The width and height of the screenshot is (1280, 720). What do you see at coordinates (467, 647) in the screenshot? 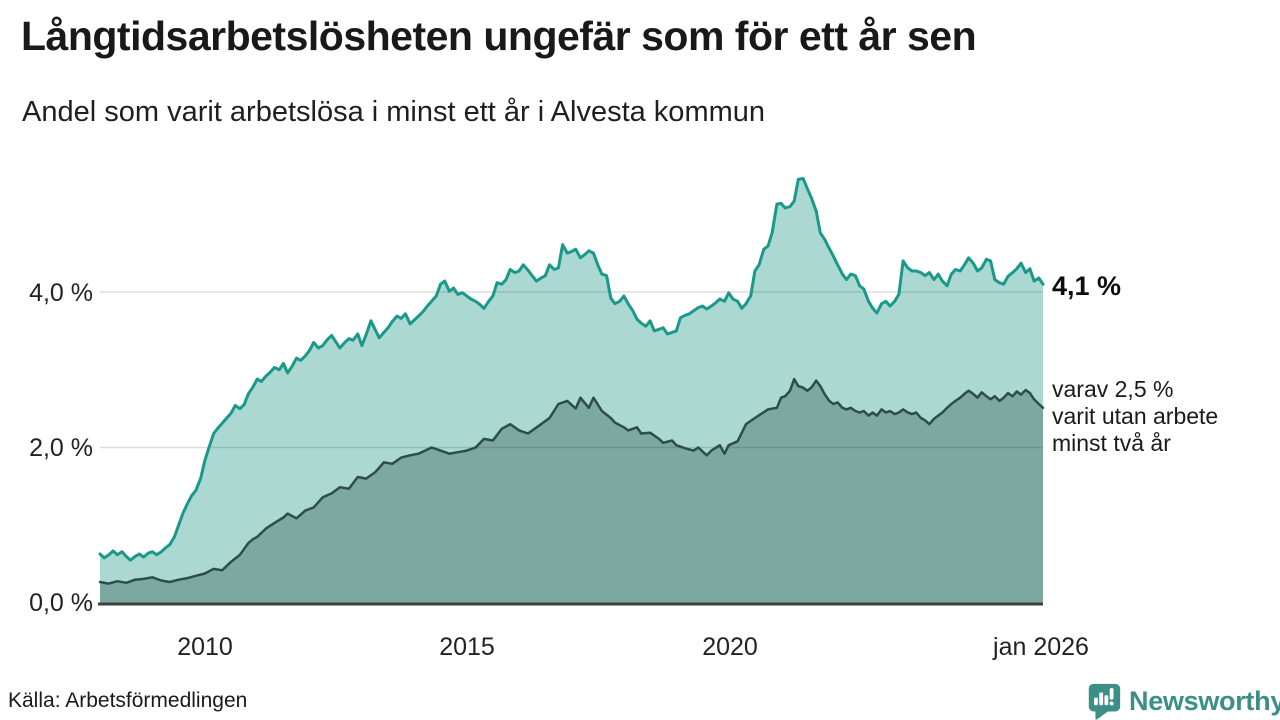
I see `x-axis-label-2015: 2015` at bounding box center [467, 647].